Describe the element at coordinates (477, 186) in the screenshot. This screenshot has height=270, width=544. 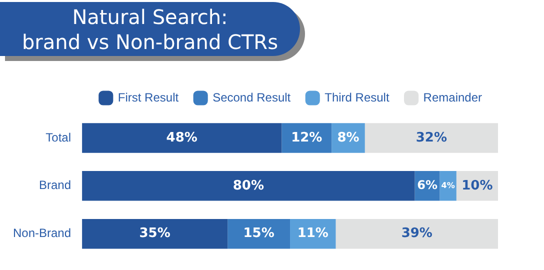
I see `data-label: 10%` at that location.